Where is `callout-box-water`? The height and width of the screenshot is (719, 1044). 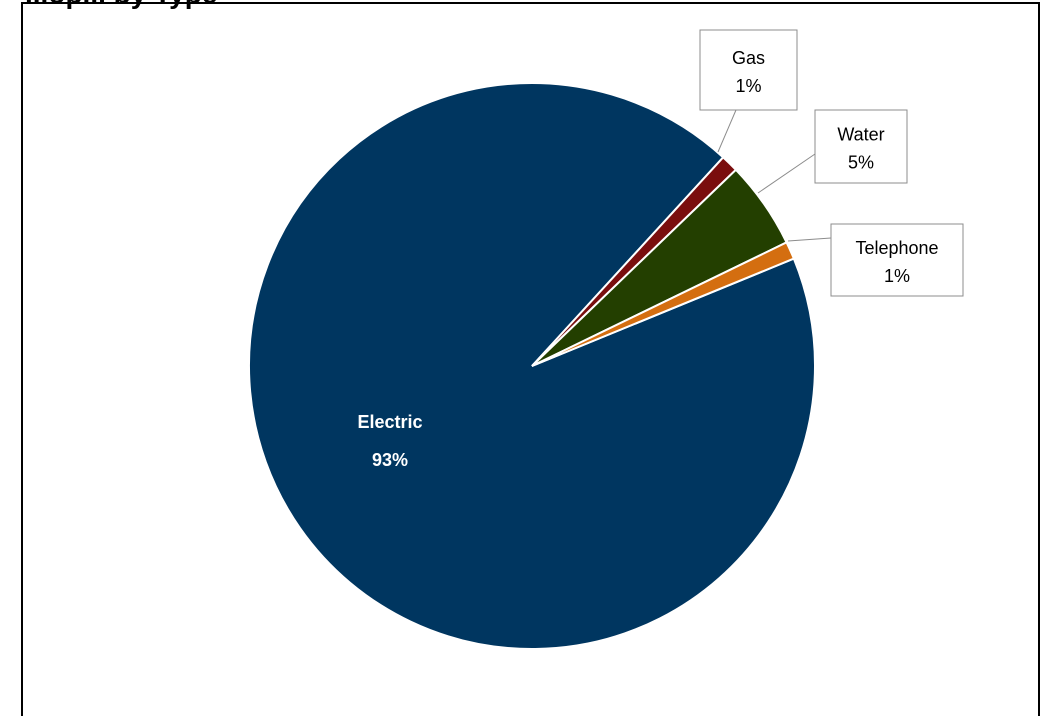
callout-box-water is located at coordinates (861, 146).